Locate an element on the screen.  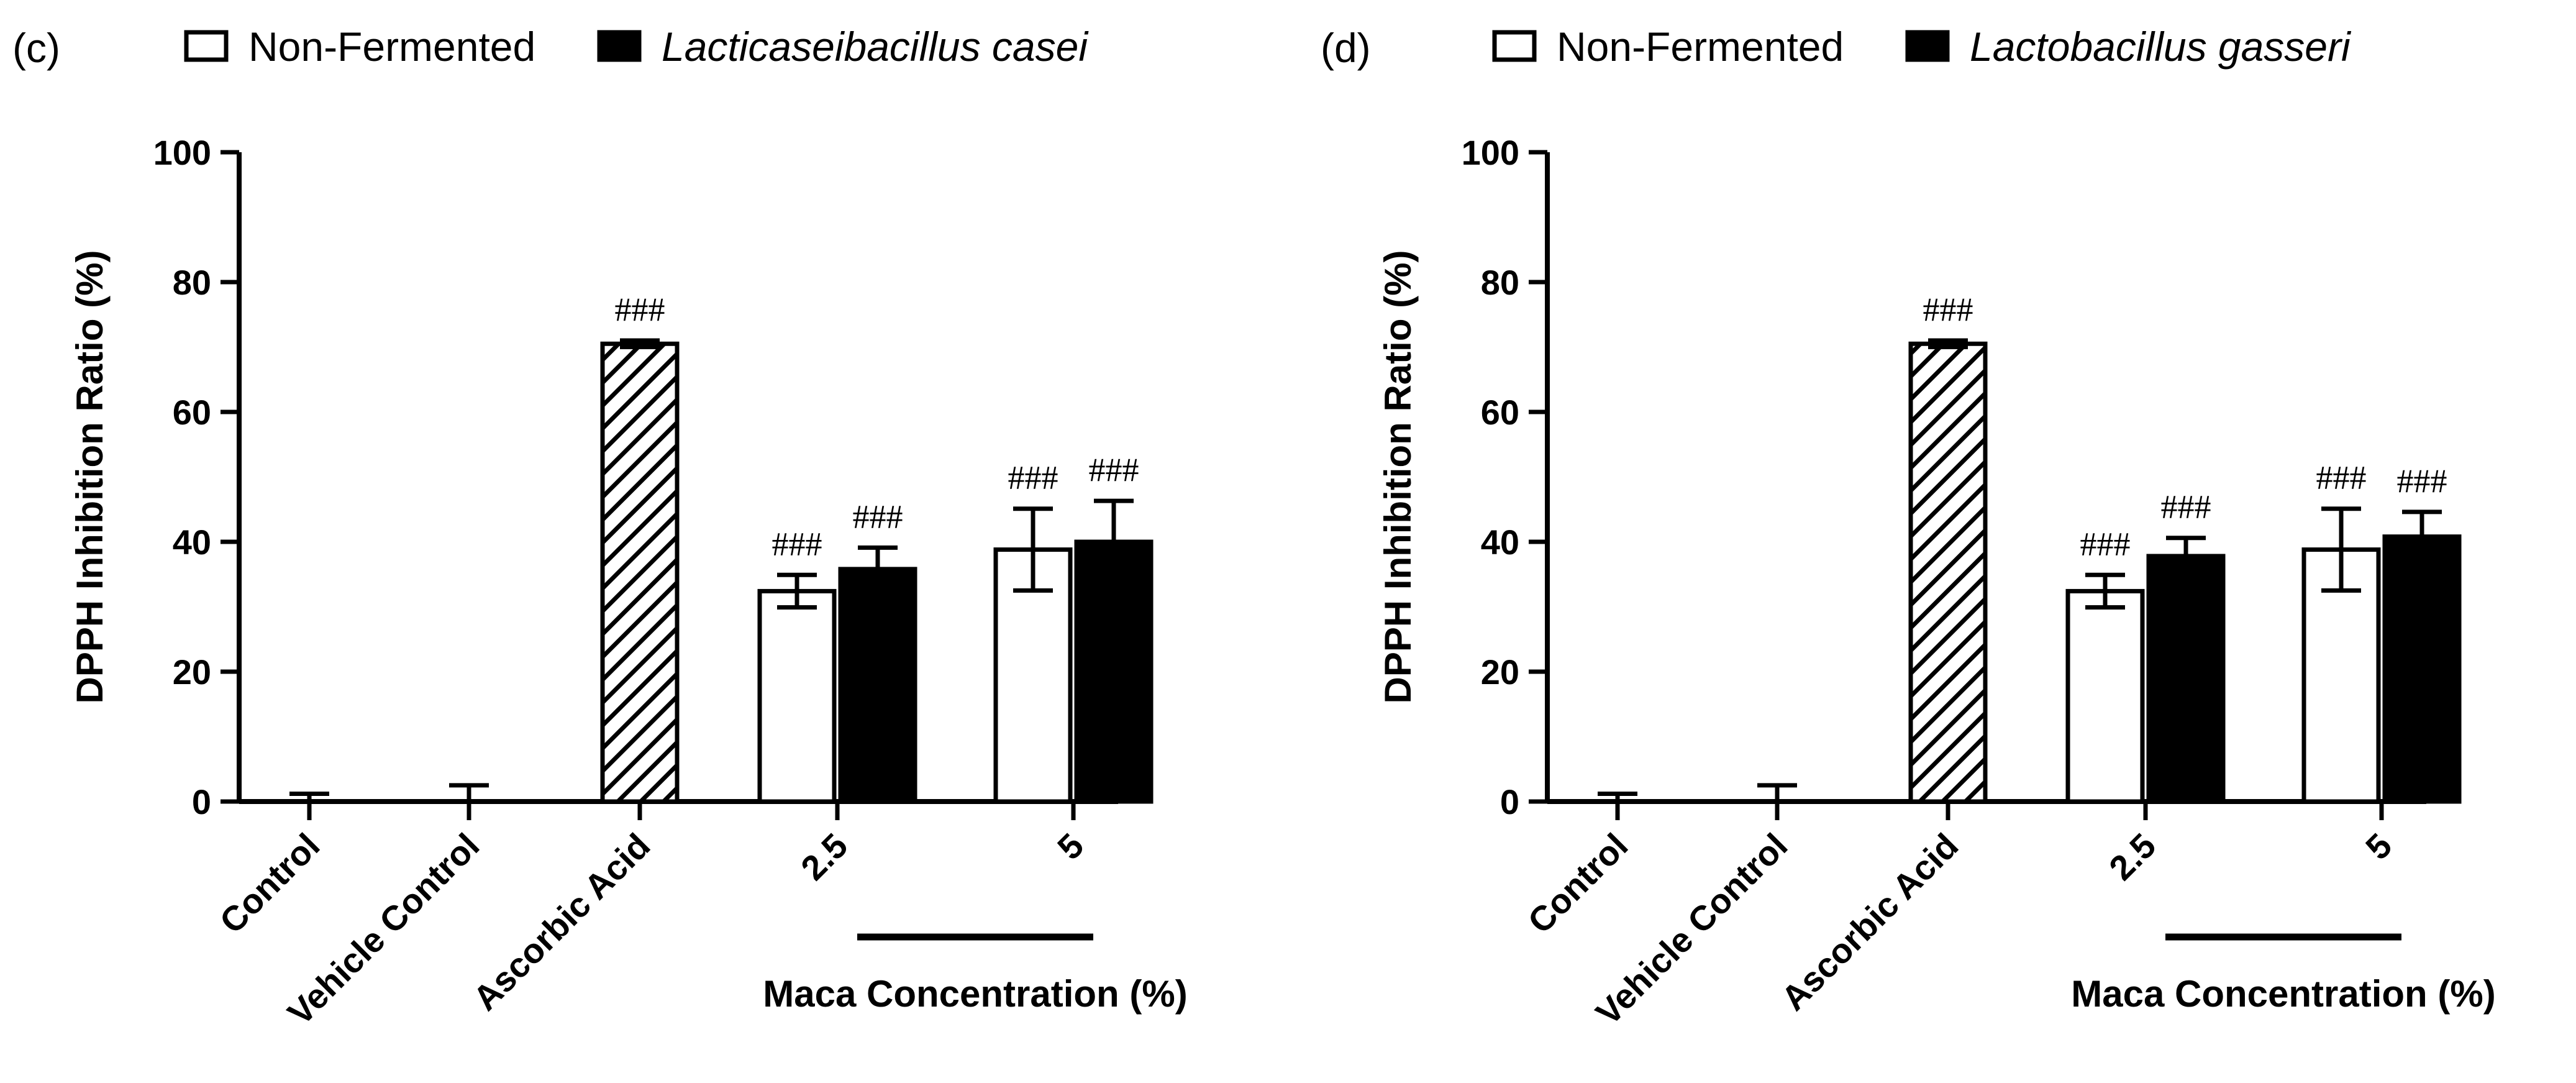
panel-label: (d) is located at coordinates (1346, 48).